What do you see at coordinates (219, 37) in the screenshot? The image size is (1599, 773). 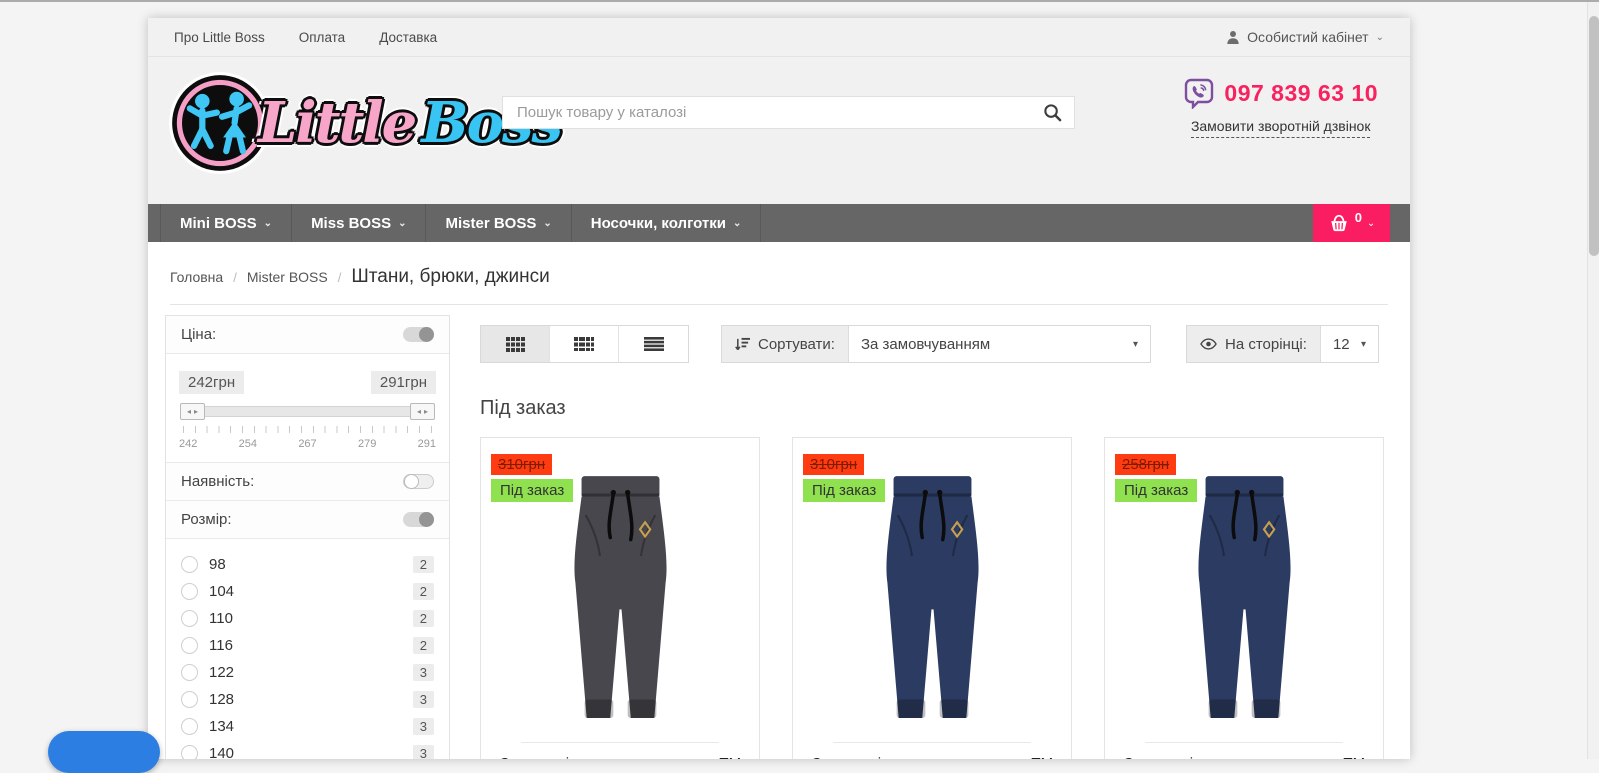 I see `topbar-link-about: Про Little Boss` at bounding box center [219, 37].